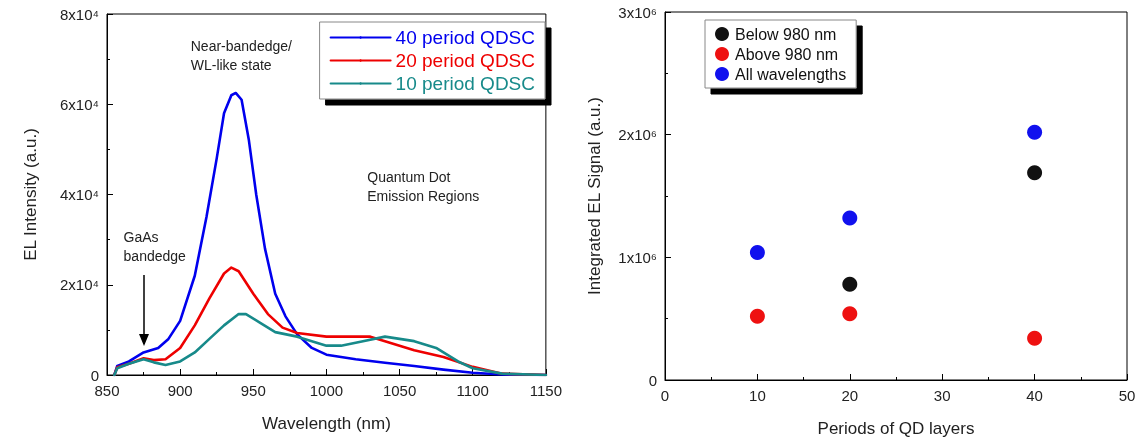  I want to click on x-tick-label: 30, so click(942, 395).